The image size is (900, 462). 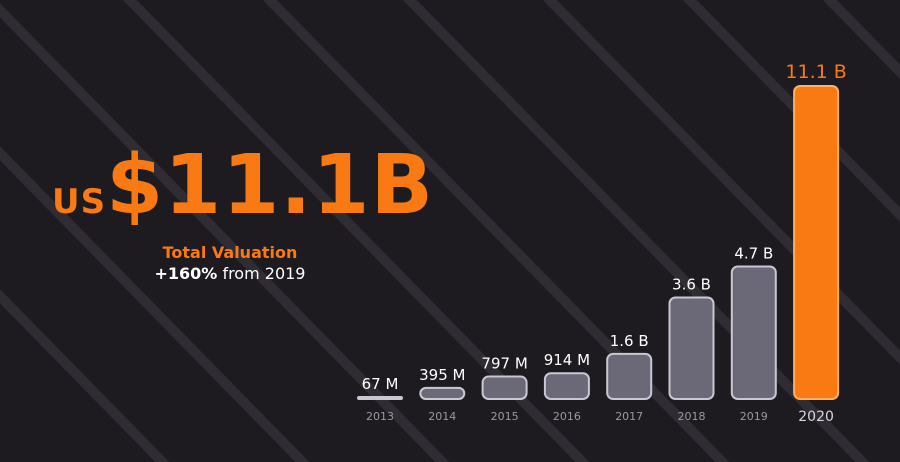 I want to click on year-label: 2019, so click(x=754, y=416).